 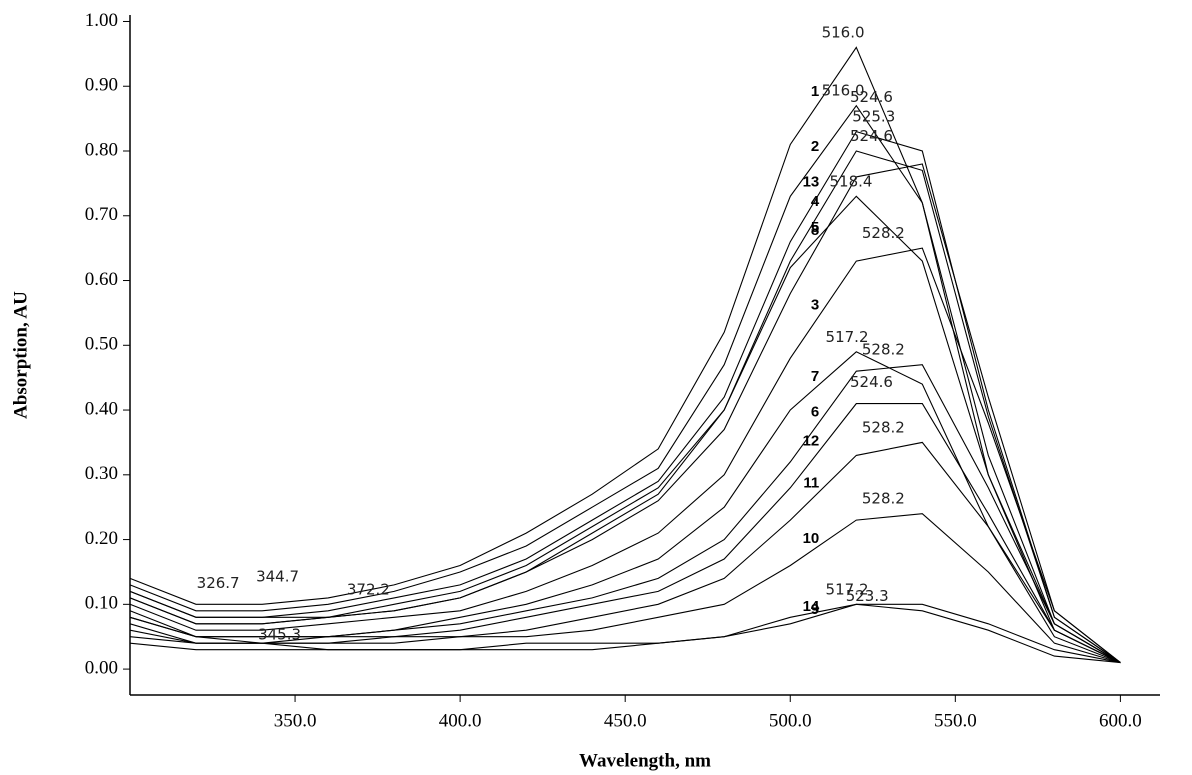 I want to click on series-label: 4, so click(x=815, y=201).